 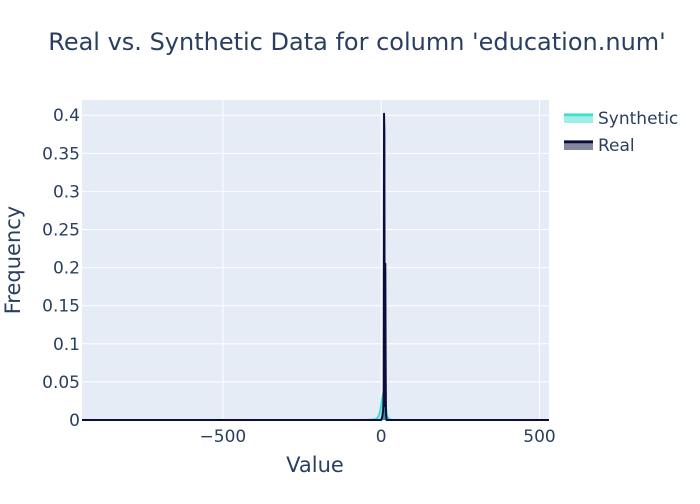 I want to click on y-tick-label: 0.1, so click(x=66, y=345).